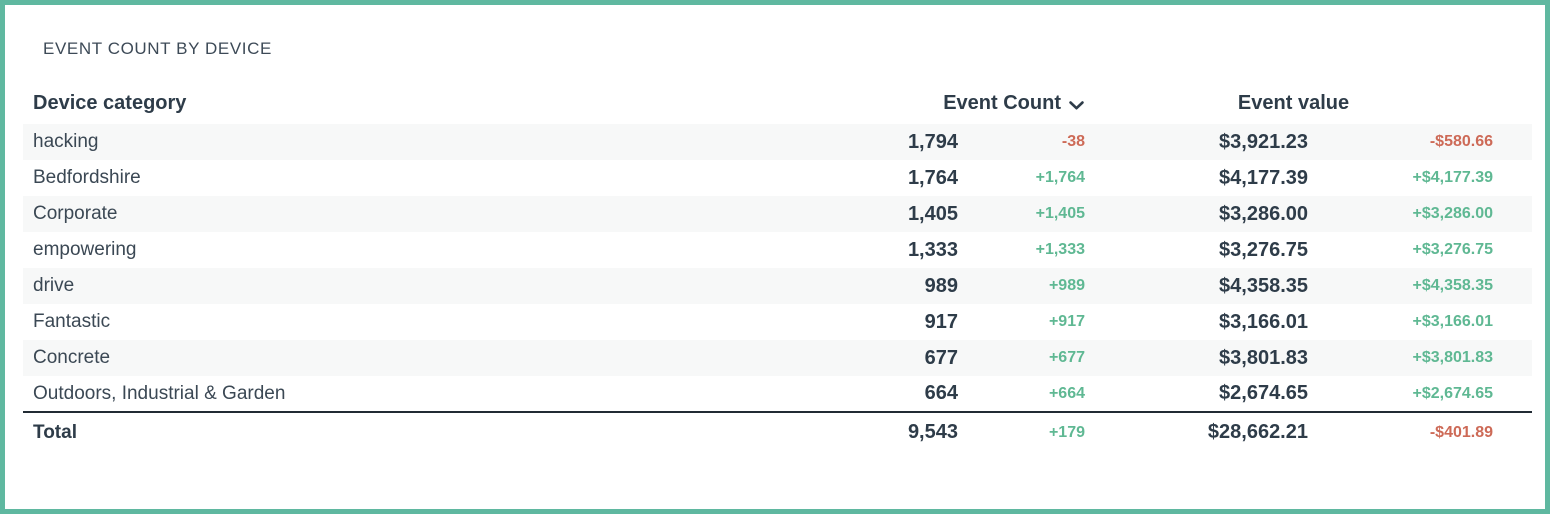  Describe the element at coordinates (1453, 357) in the screenshot. I see `value-delta-cell: +$3,801.83` at that location.